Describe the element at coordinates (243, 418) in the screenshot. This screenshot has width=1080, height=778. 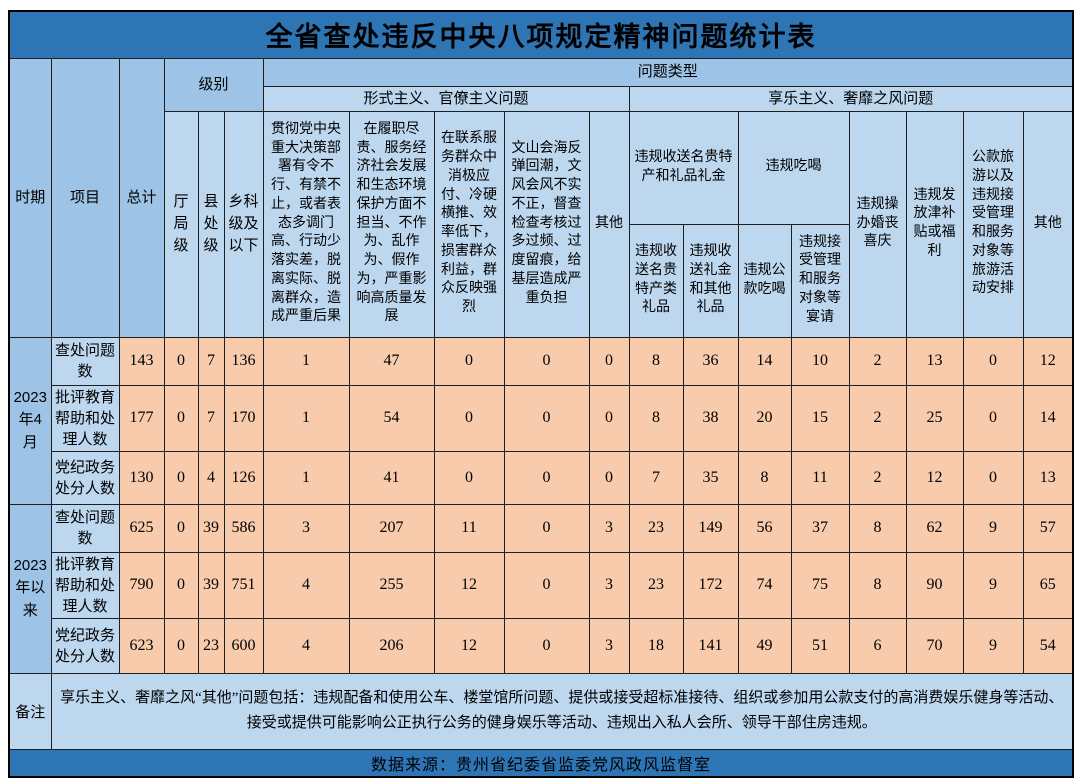
I see `data-cell: 170` at that location.